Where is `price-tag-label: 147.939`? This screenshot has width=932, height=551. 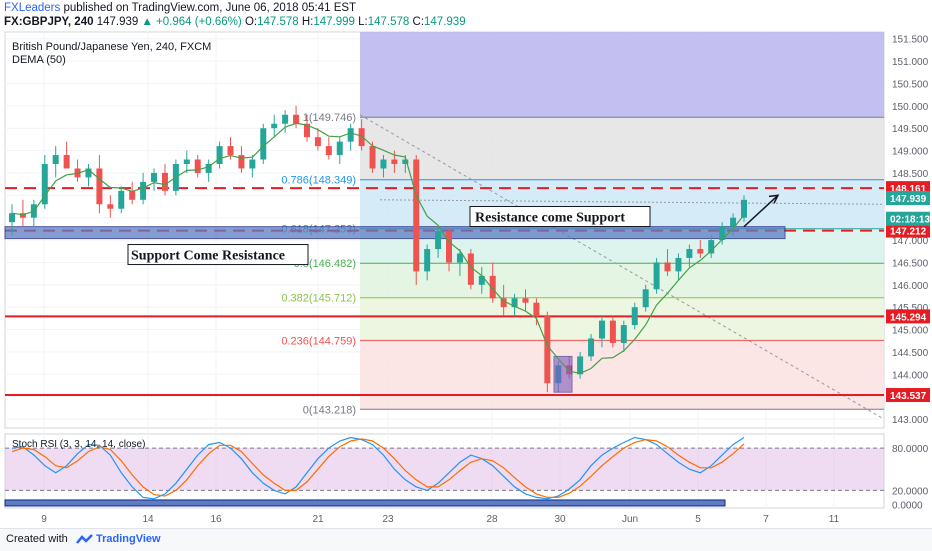
price-tag-label: 147.939 is located at coordinates (908, 199).